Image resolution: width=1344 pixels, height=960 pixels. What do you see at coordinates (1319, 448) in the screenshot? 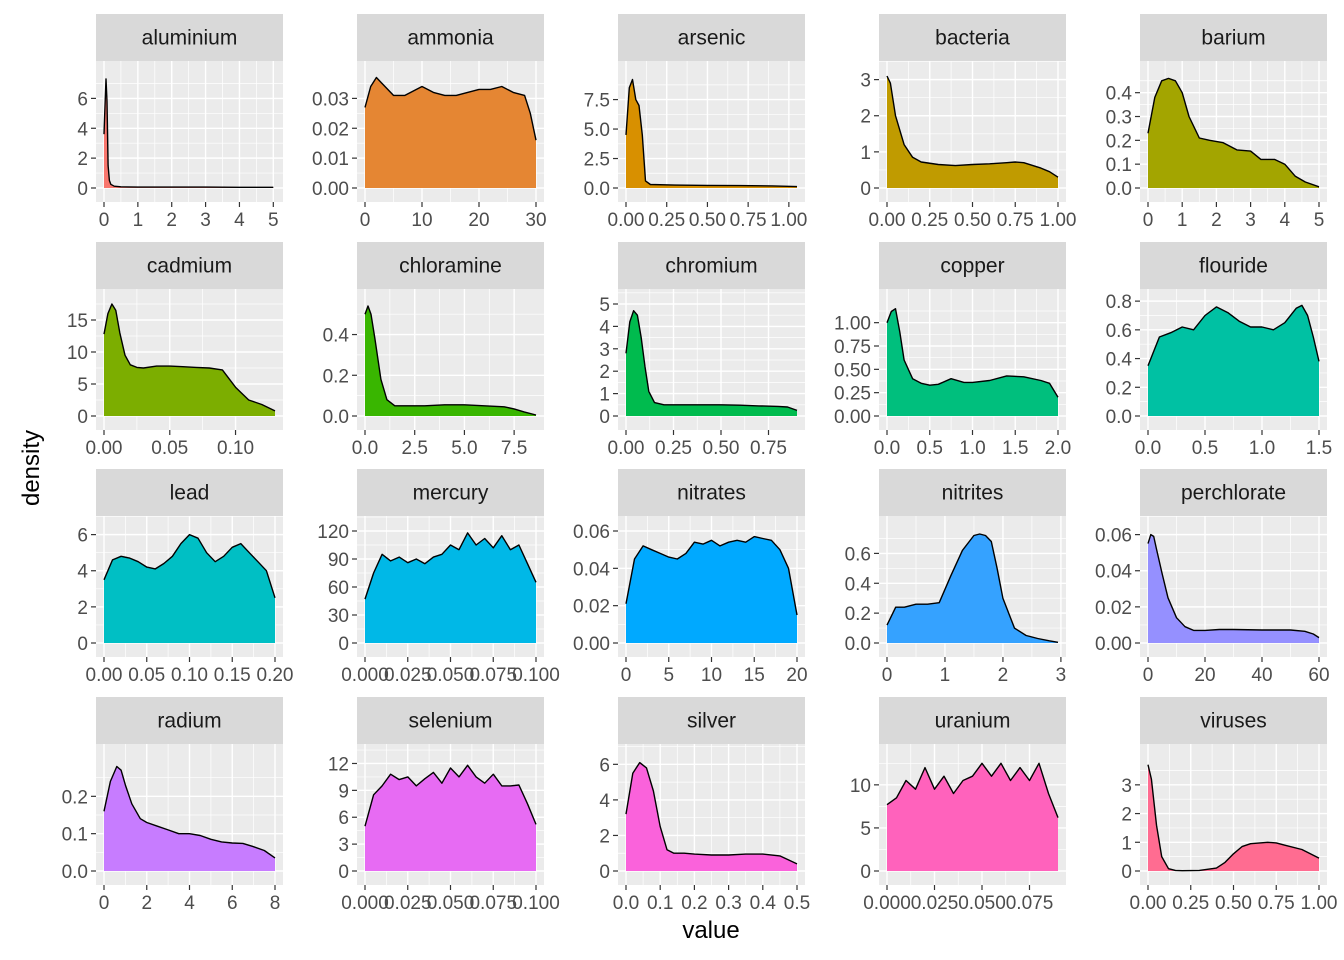
I see `x-tick-label: 1.5` at bounding box center [1319, 448].